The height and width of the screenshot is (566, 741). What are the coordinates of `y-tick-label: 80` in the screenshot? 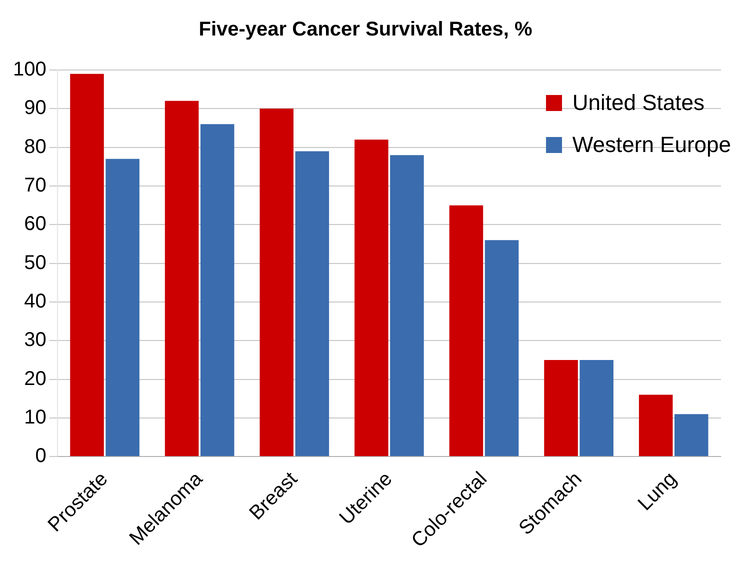 It's located at (35, 147).